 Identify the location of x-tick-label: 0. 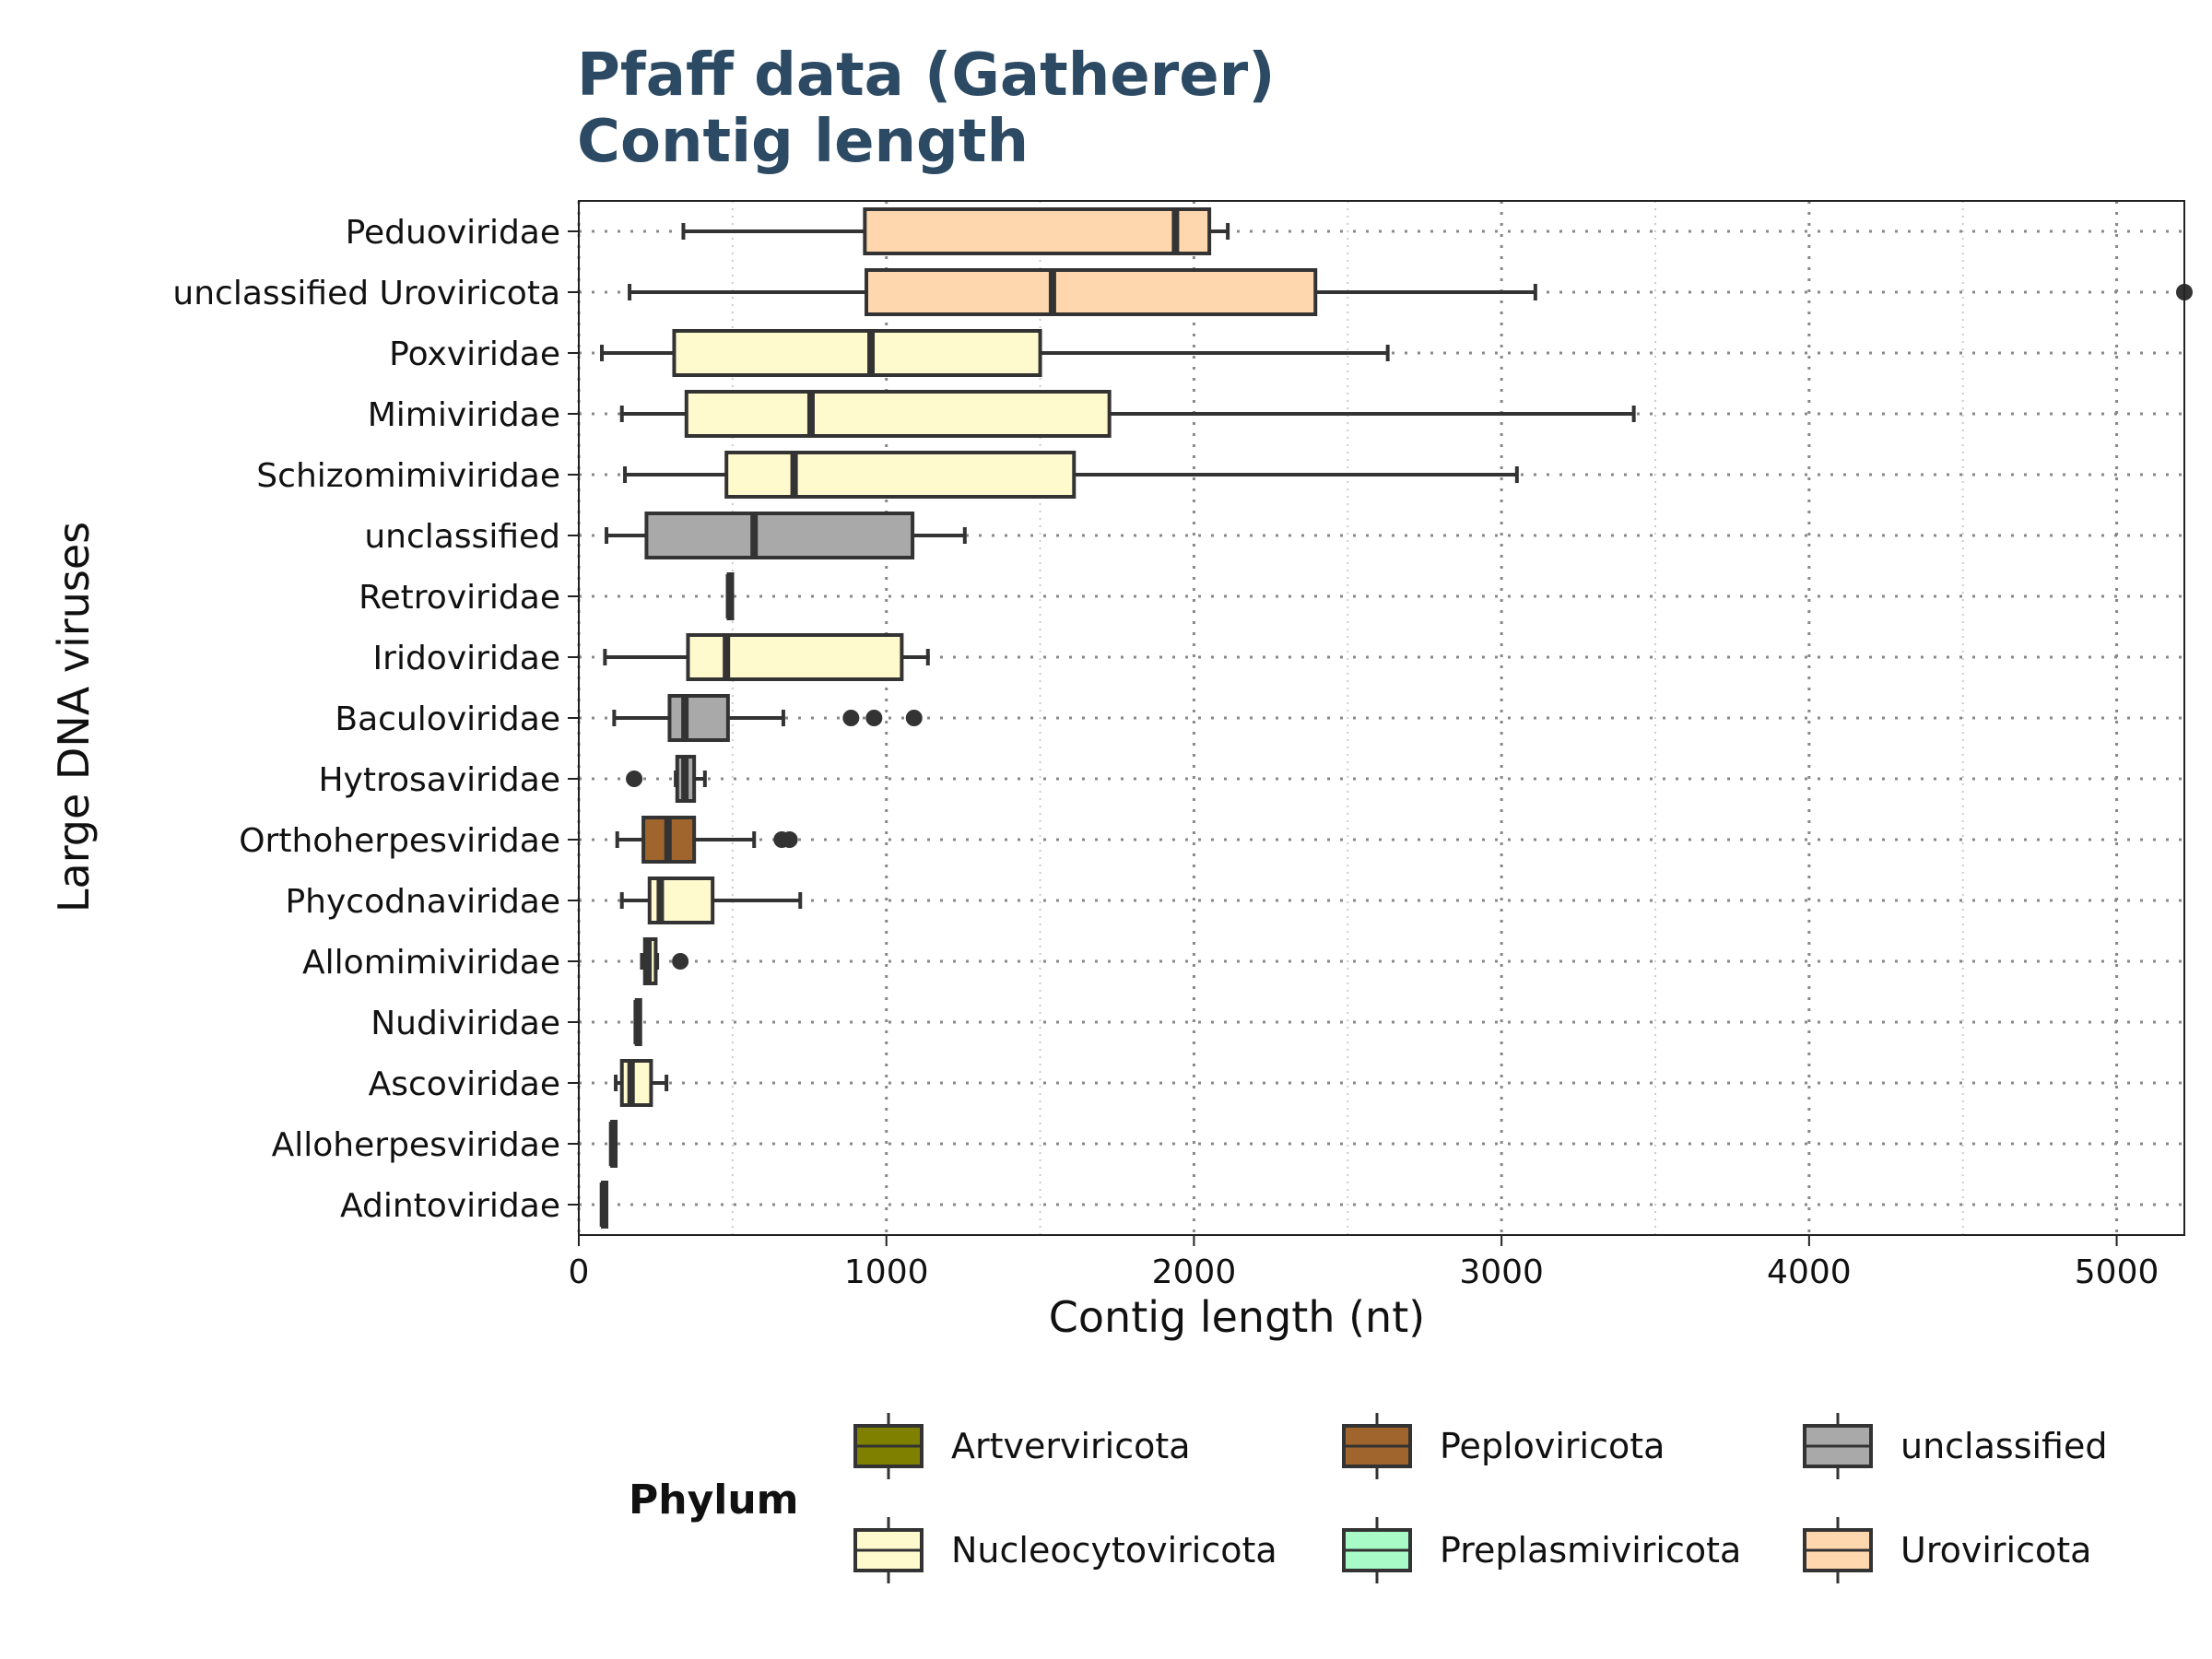
(579, 1272).